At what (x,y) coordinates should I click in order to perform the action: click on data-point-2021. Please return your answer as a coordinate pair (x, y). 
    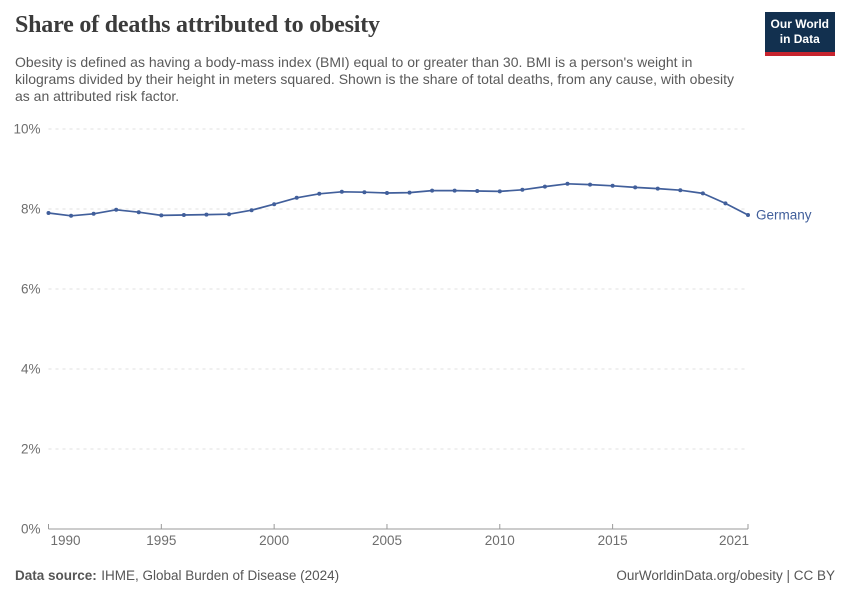
    Looking at the image, I should click on (748, 215).